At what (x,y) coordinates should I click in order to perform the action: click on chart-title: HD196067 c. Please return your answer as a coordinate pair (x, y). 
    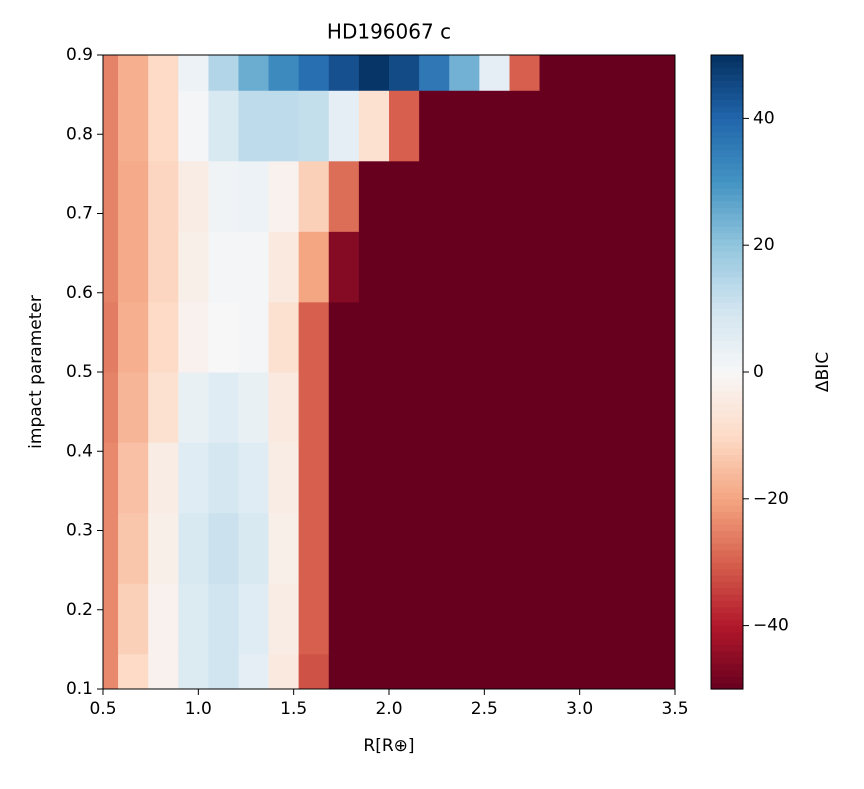
    Looking at the image, I should click on (389, 32).